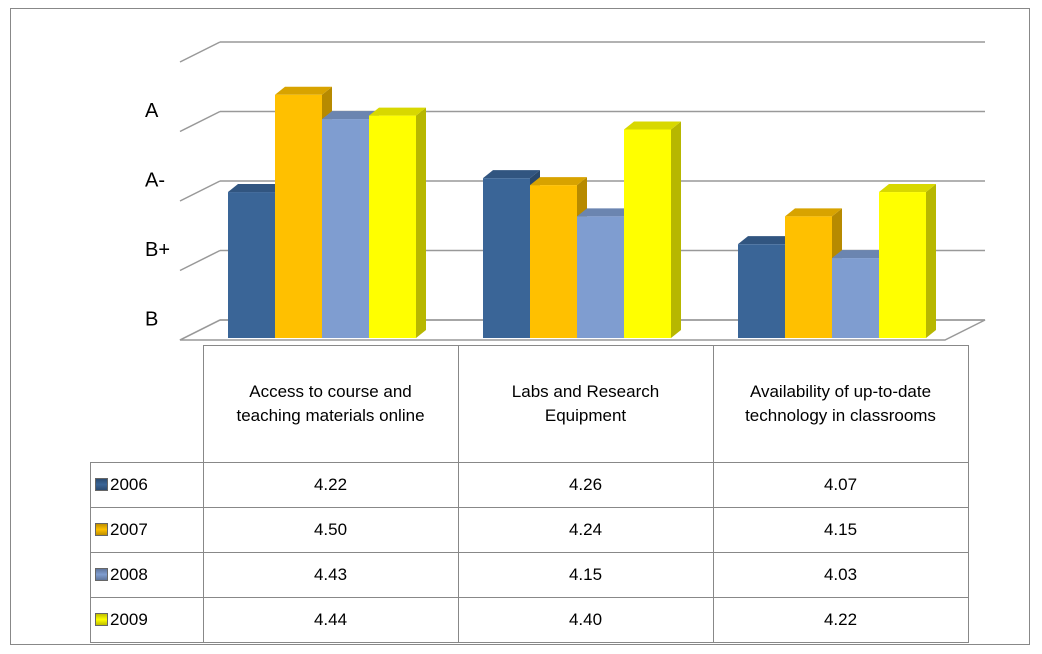 This screenshot has width=1042, height=654. What do you see at coordinates (152, 111) in the screenshot?
I see `y-tick-label: A` at bounding box center [152, 111].